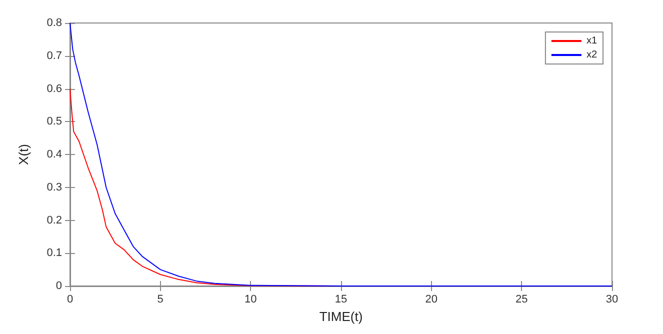 The width and height of the screenshot is (663, 334). I want to click on x-tick-label: 0, so click(70, 300).